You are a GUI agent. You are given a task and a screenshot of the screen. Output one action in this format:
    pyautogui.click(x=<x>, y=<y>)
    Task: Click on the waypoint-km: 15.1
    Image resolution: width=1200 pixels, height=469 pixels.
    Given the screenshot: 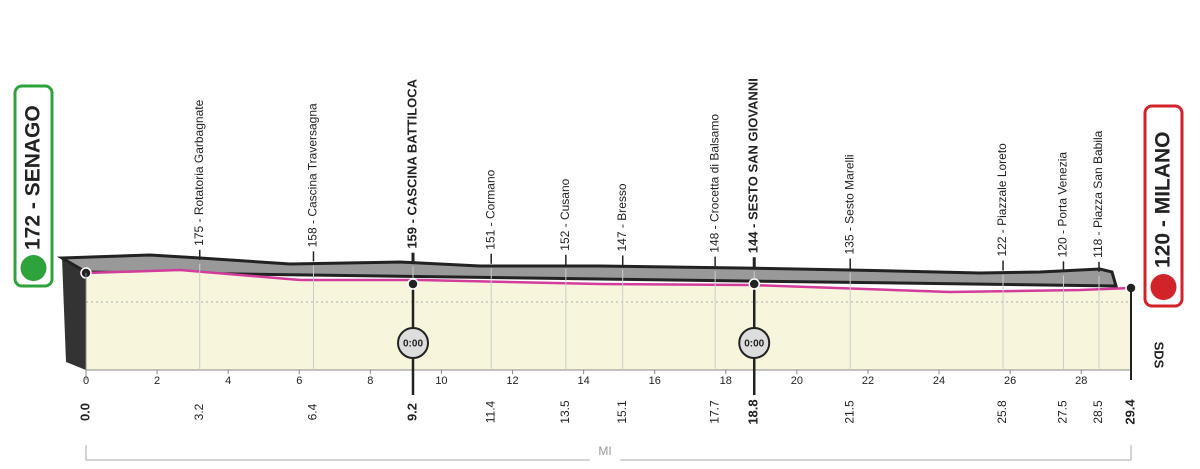 What is the action you would take?
    pyautogui.click(x=622, y=412)
    